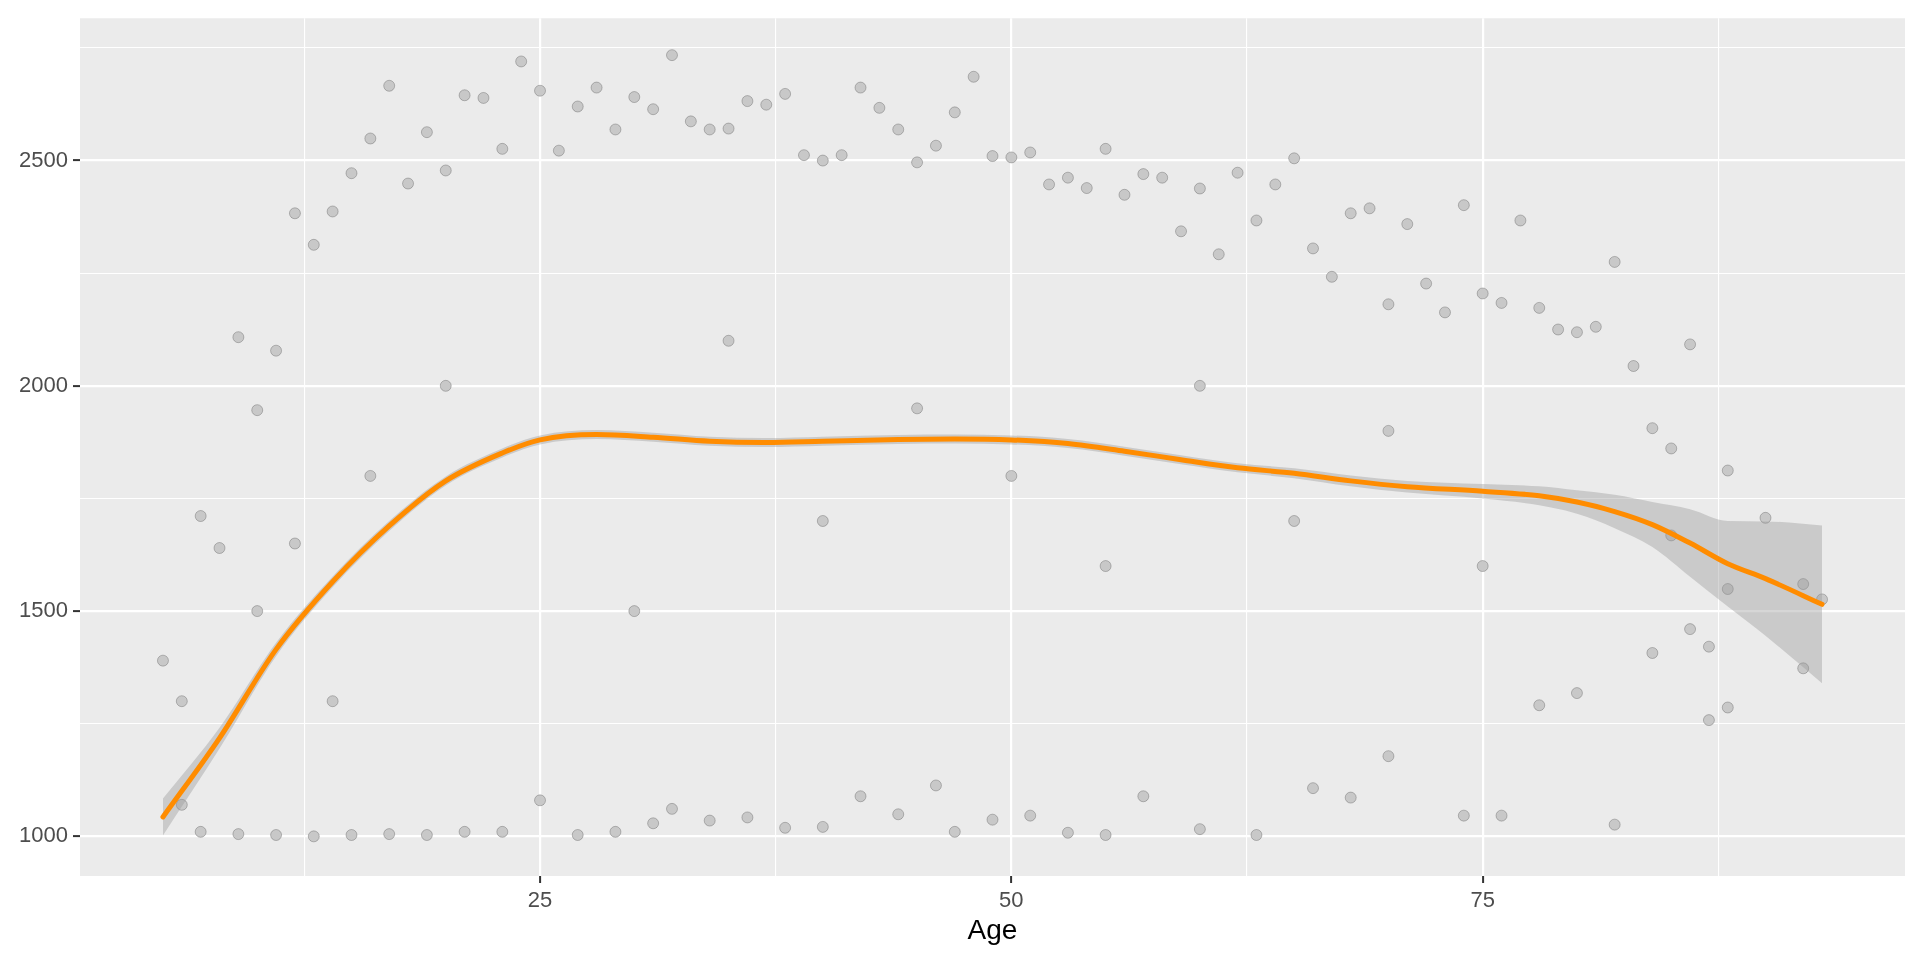  I want to click on x-tick-label: 50, so click(1011, 900).